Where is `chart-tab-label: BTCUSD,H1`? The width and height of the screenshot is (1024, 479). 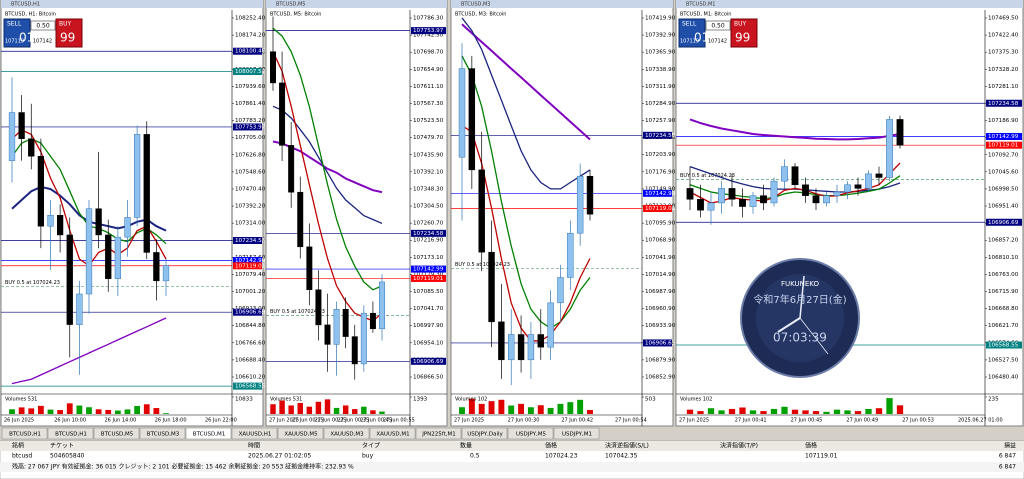 chart-tab-label: BTCUSD,H1 is located at coordinates (25, 435).